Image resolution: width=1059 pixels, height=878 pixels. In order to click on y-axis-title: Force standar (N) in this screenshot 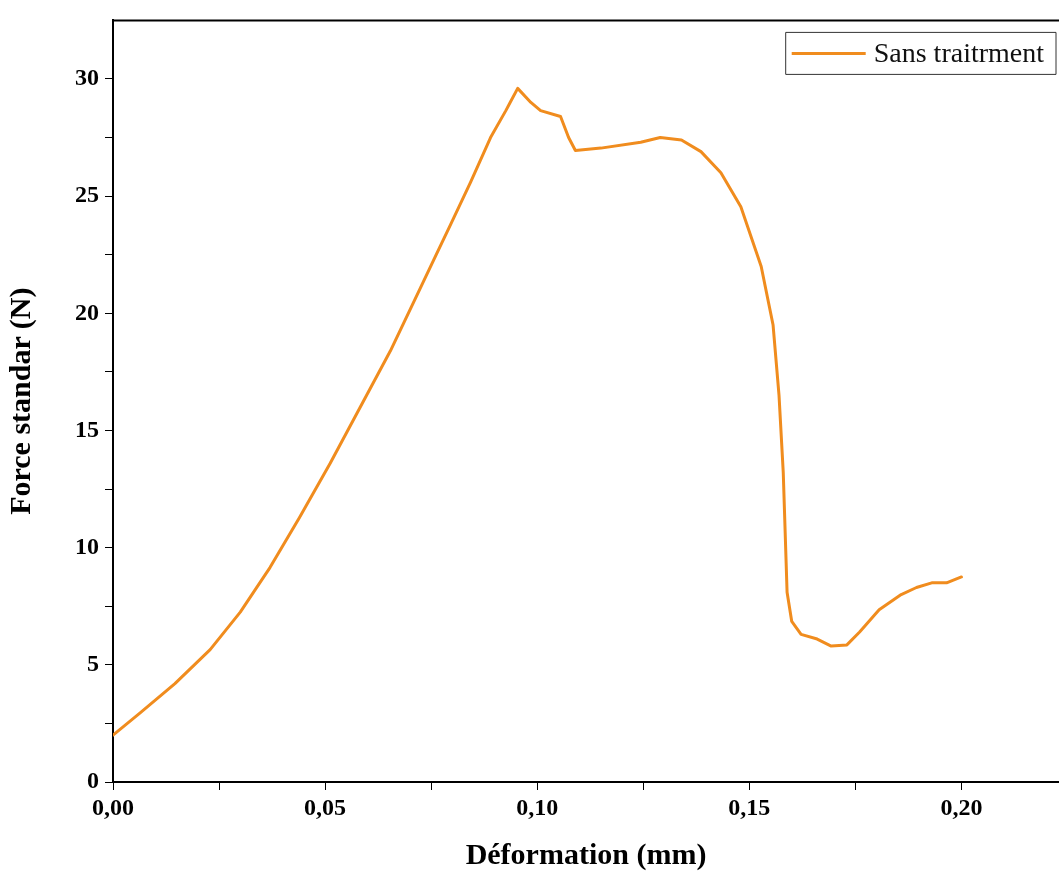, I will do `click(19, 401)`.